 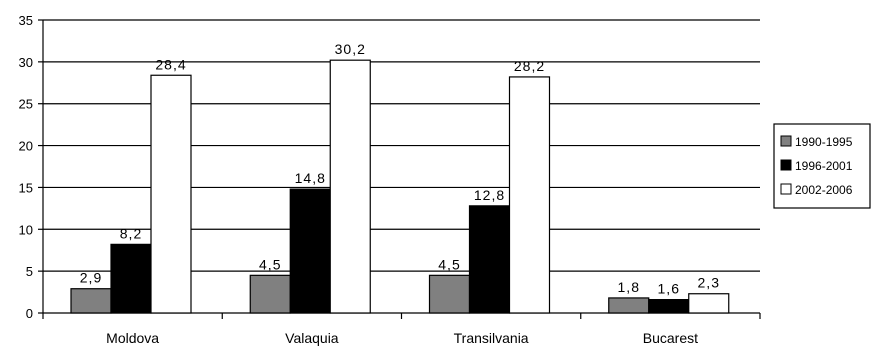 What do you see at coordinates (26, 62) in the screenshot?
I see `y-tick-label: 30` at bounding box center [26, 62].